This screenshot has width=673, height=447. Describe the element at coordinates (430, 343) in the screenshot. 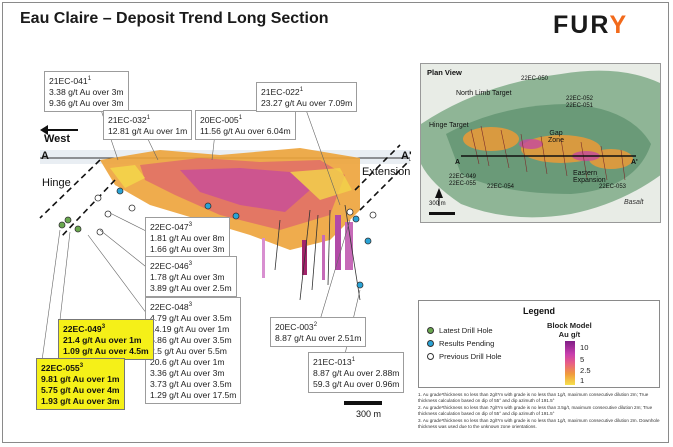

I see `results-pending-icon` at that location.